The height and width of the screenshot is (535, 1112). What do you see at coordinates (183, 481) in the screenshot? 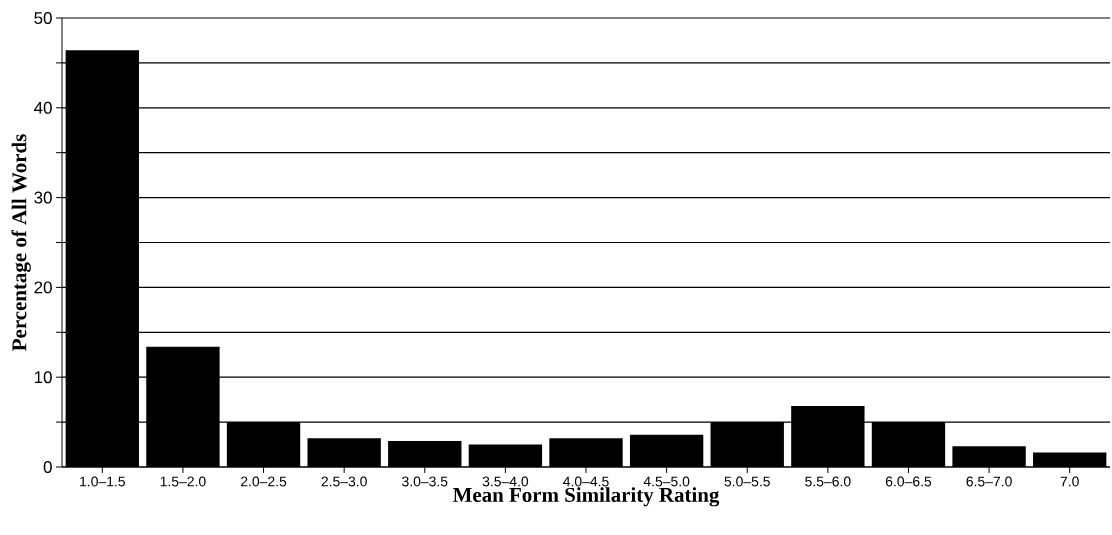
I see `x-tick-label: 1.5–2.0` at bounding box center [183, 481].